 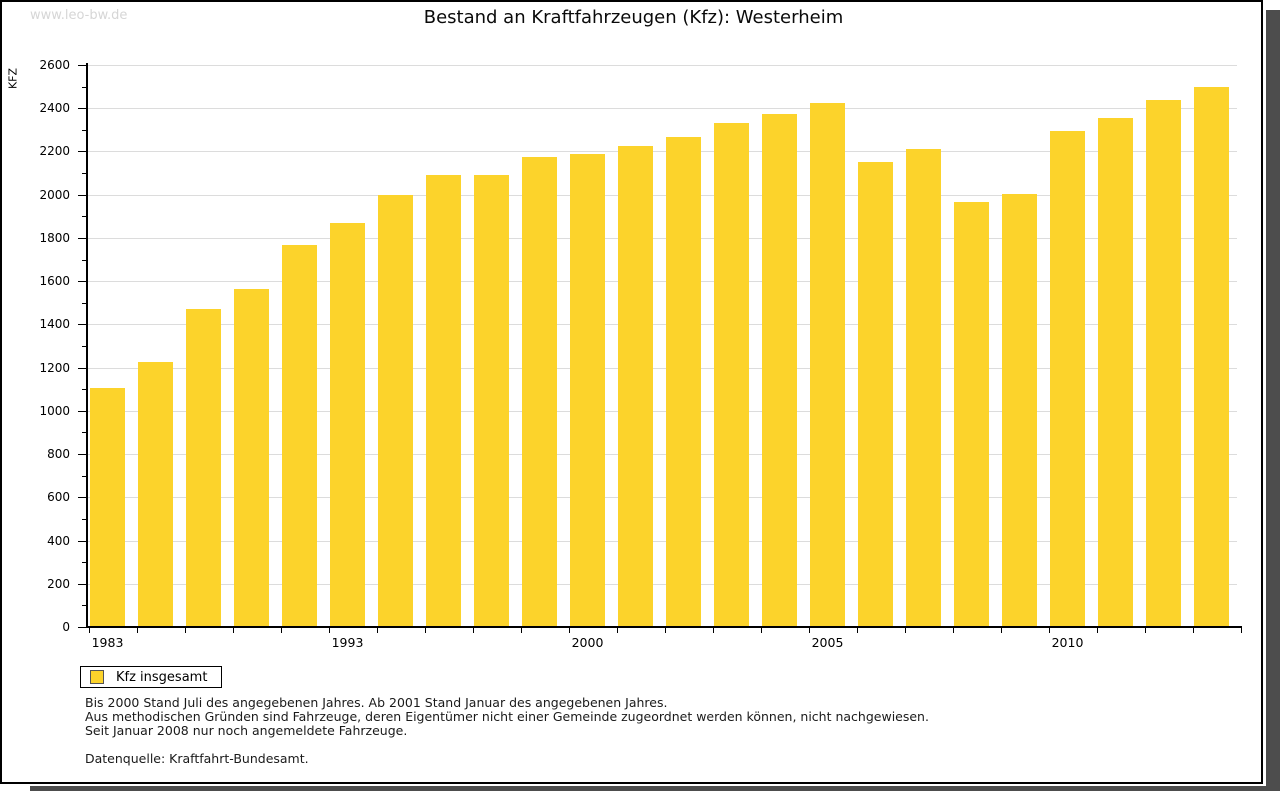 I want to click on bar-2012, so click(x=1163, y=363).